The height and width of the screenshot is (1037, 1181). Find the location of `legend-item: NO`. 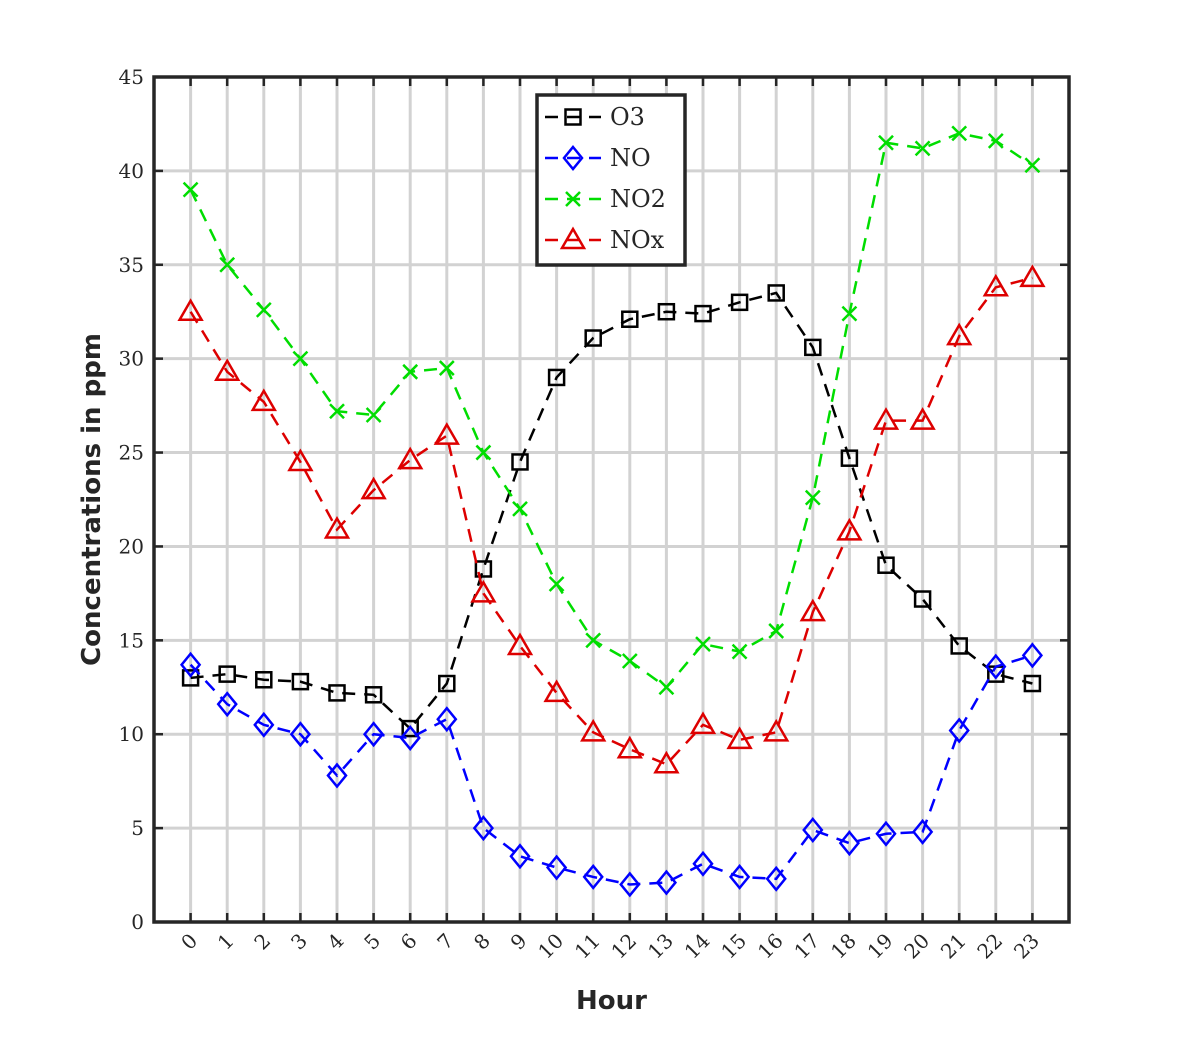

legend-item: NO is located at coordinates (598, 158).